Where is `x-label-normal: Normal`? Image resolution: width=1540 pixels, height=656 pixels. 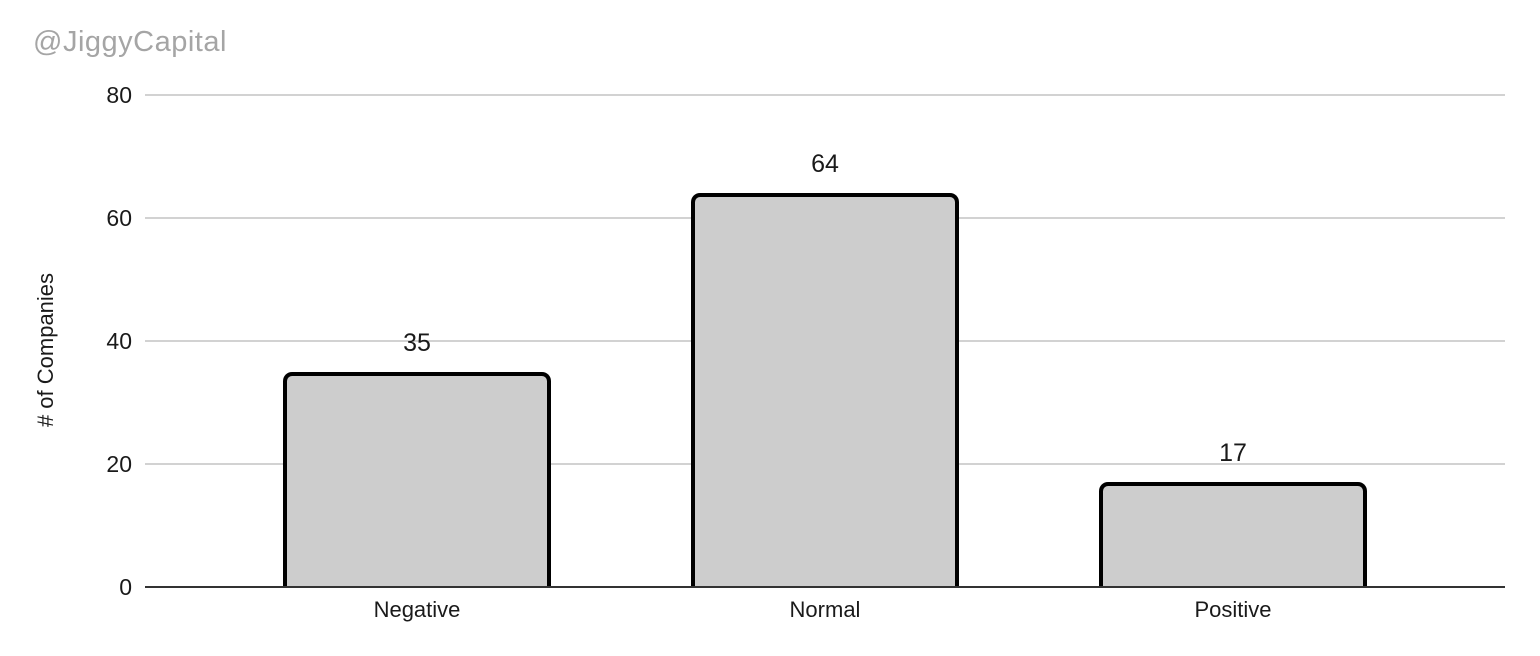
x-label-normal: Normal is located at coordinates (825, 609).